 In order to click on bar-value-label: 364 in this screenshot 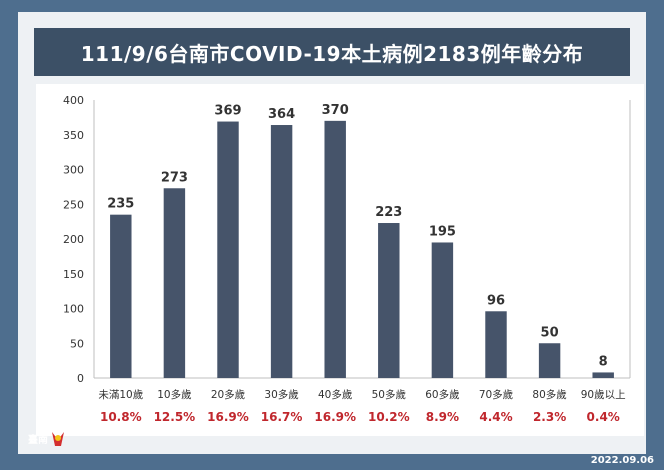, I will do `click(281, 114)`.